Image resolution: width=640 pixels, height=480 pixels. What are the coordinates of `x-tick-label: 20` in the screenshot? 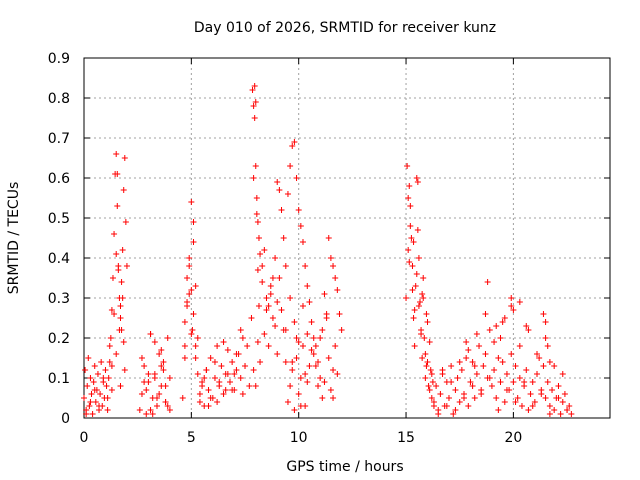 It's located at (513, 438).